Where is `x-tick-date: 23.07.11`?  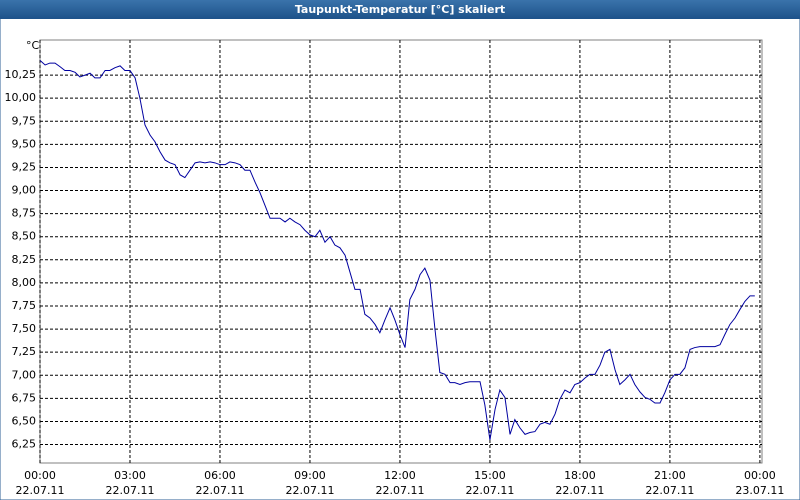 x-tick-date: 23.07.11 is located at coordinates (759, 490).